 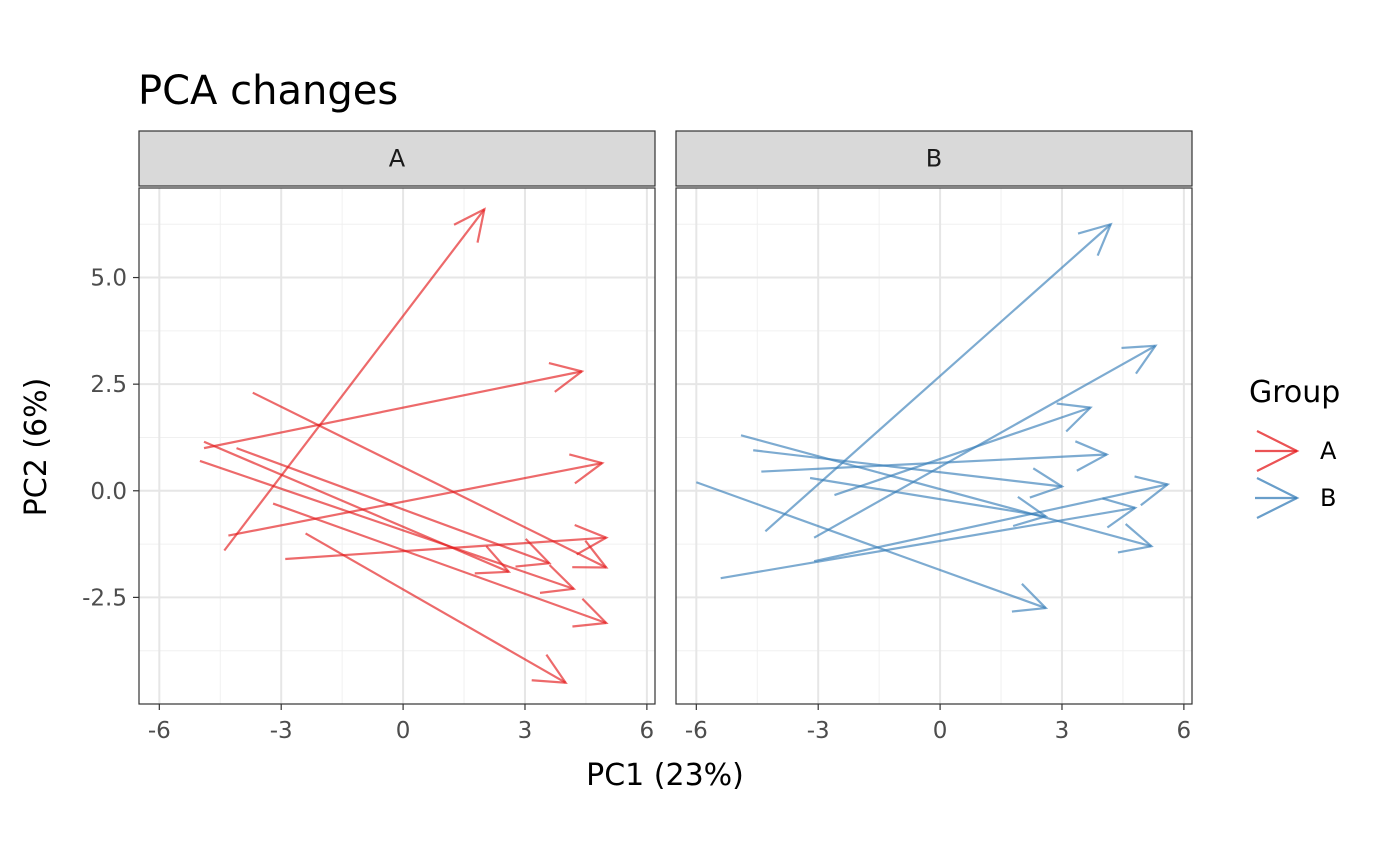 What do you see at coordinates (1294, 392) in the screenshot?
I see `legend-title: Group` at bounding box center [1294, 392].